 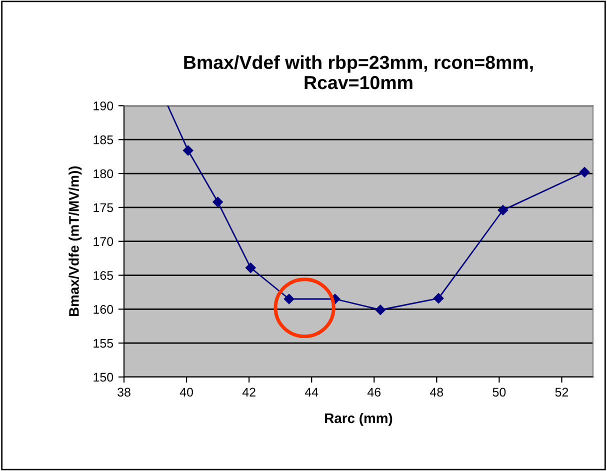 I want to click on y-tick-label: 160, so click(x=104, y=309).